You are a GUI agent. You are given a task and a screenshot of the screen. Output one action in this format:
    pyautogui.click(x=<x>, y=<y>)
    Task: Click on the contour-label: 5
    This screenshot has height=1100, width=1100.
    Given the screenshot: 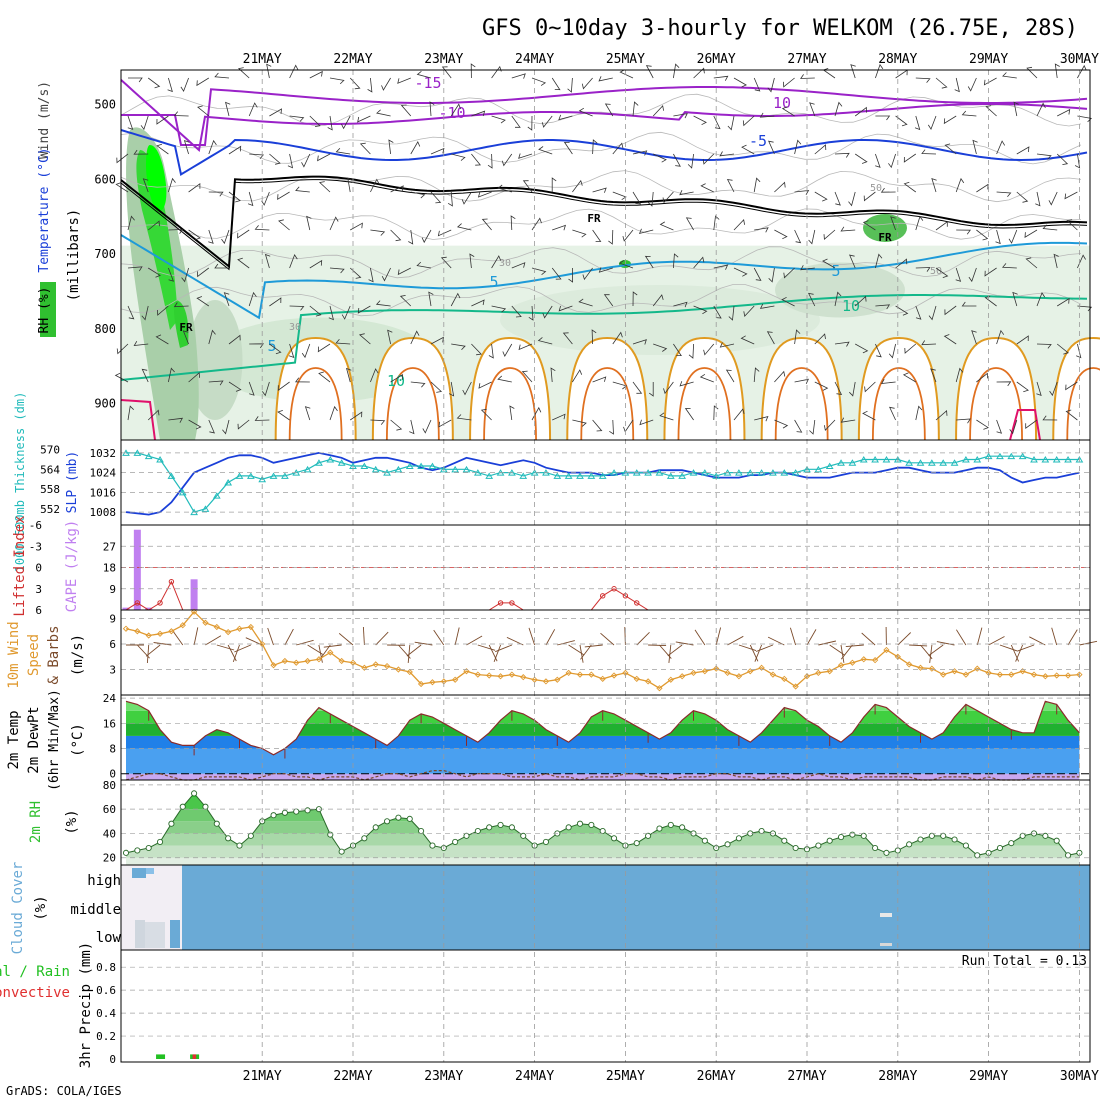 What is the action you would take?
    pyautogui.click(x=493, y=282)
    